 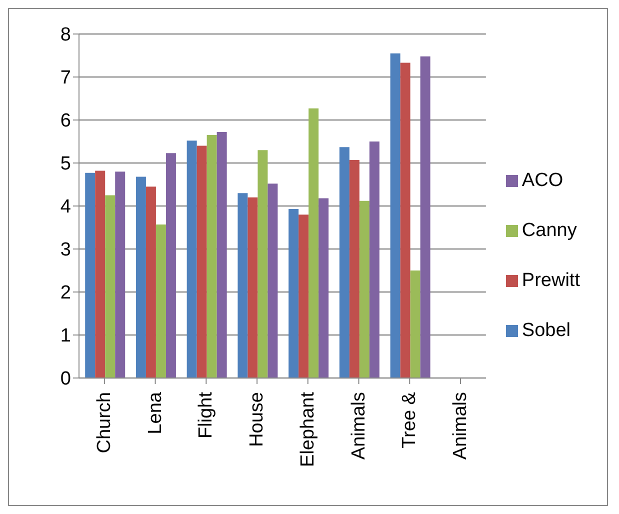 What do you see at coordinates (65, 336) in the screenshot?
I see `y-tick-label: 1` at bounding box center [65, 336].